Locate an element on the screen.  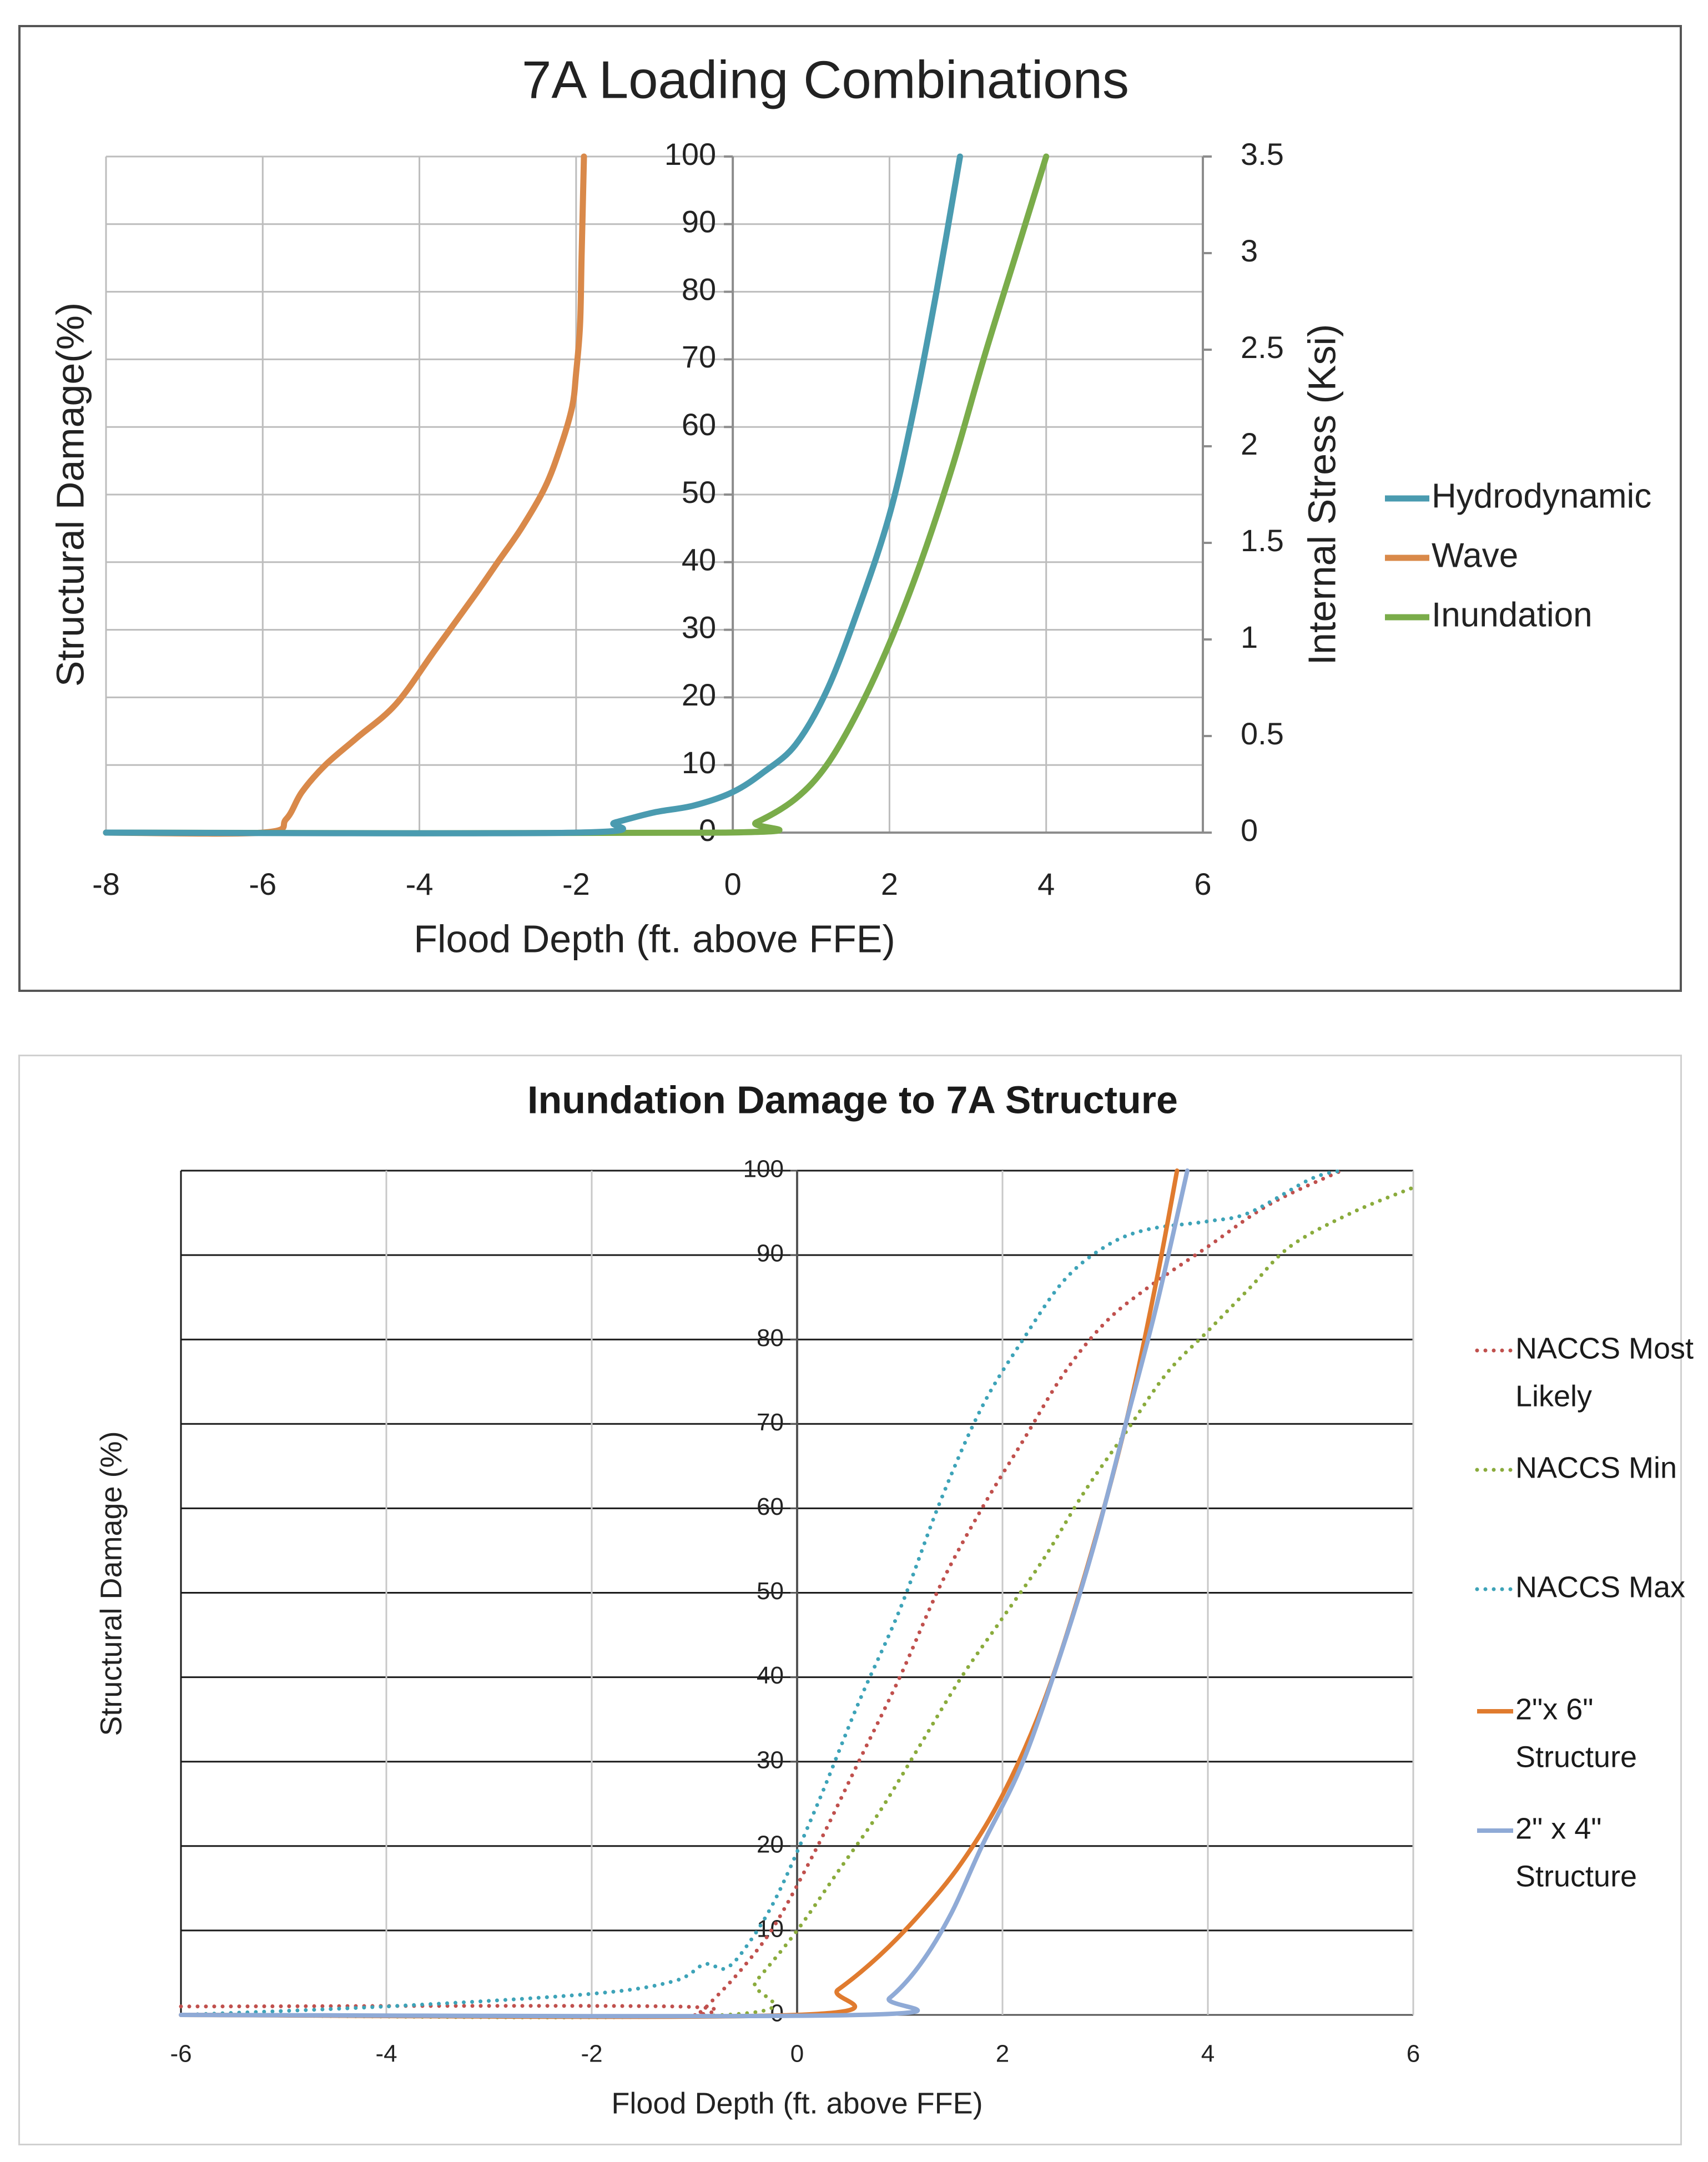
y2-tick-label-1: 1 is located at coordinates (1249, 637).